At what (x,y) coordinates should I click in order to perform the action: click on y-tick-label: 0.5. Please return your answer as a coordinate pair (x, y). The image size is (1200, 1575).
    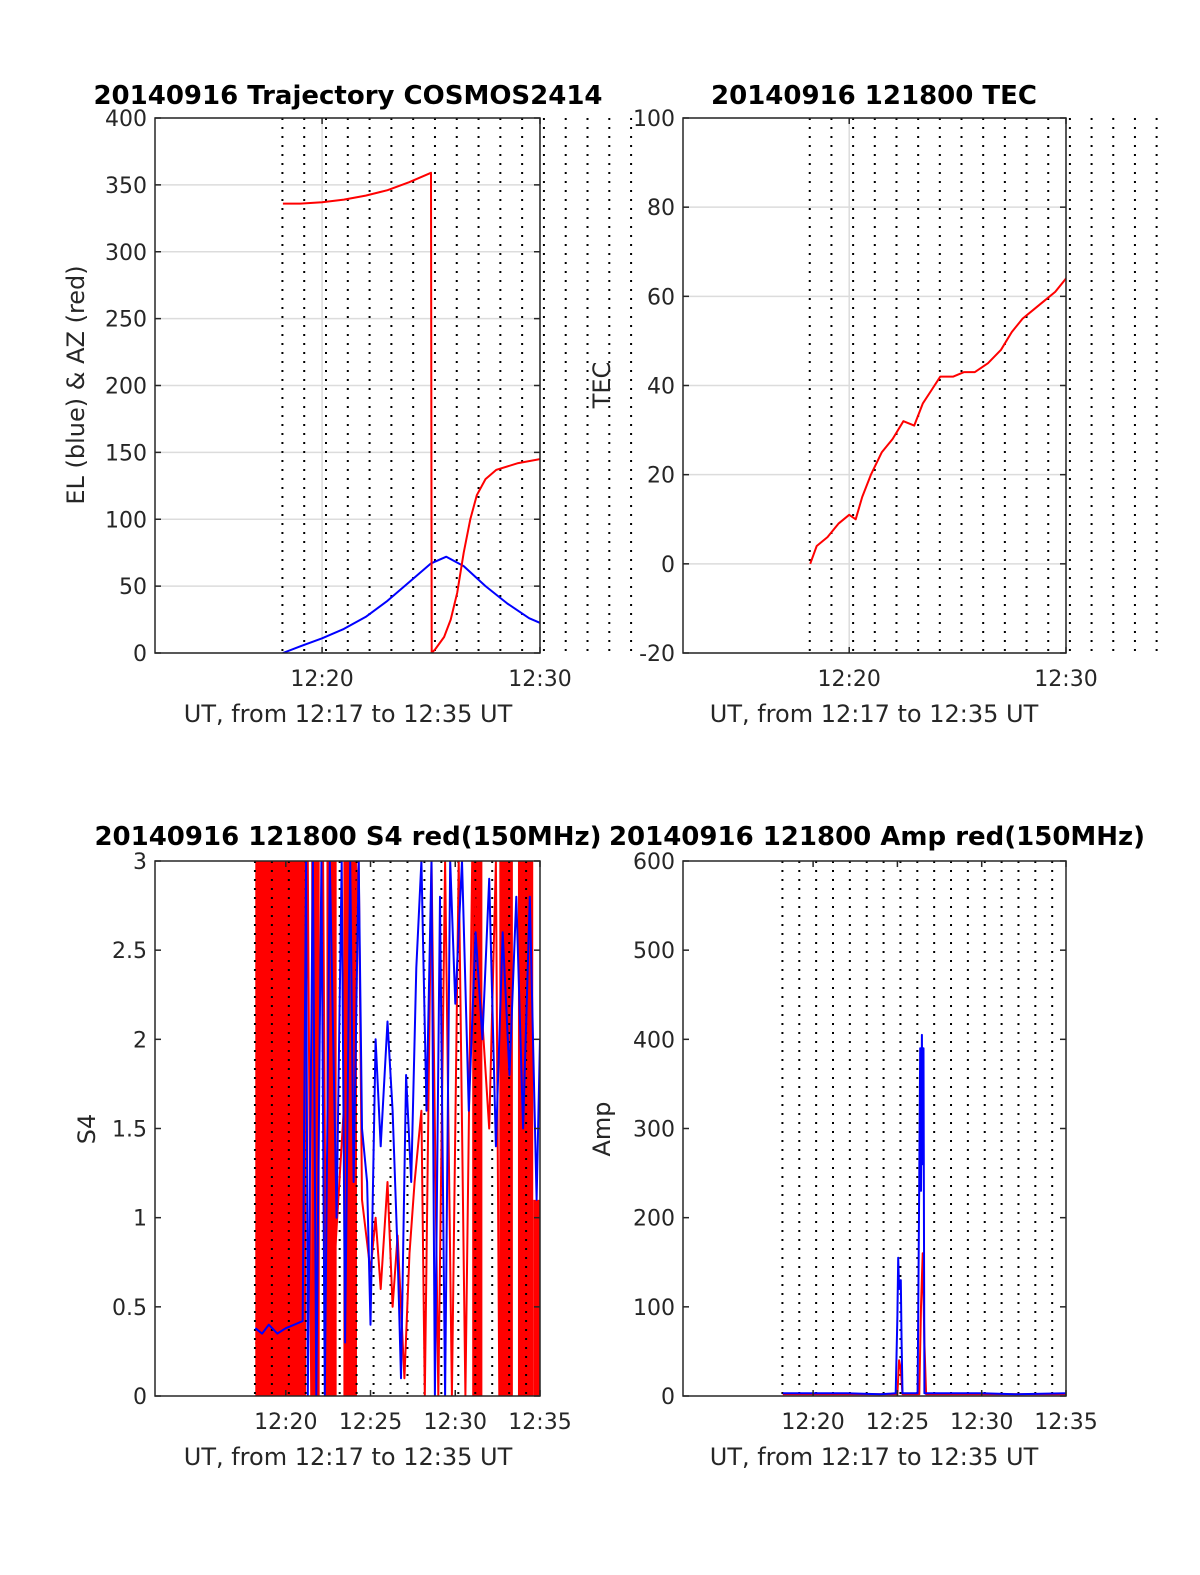
    Looking at the image, I should click on (129, 1308).